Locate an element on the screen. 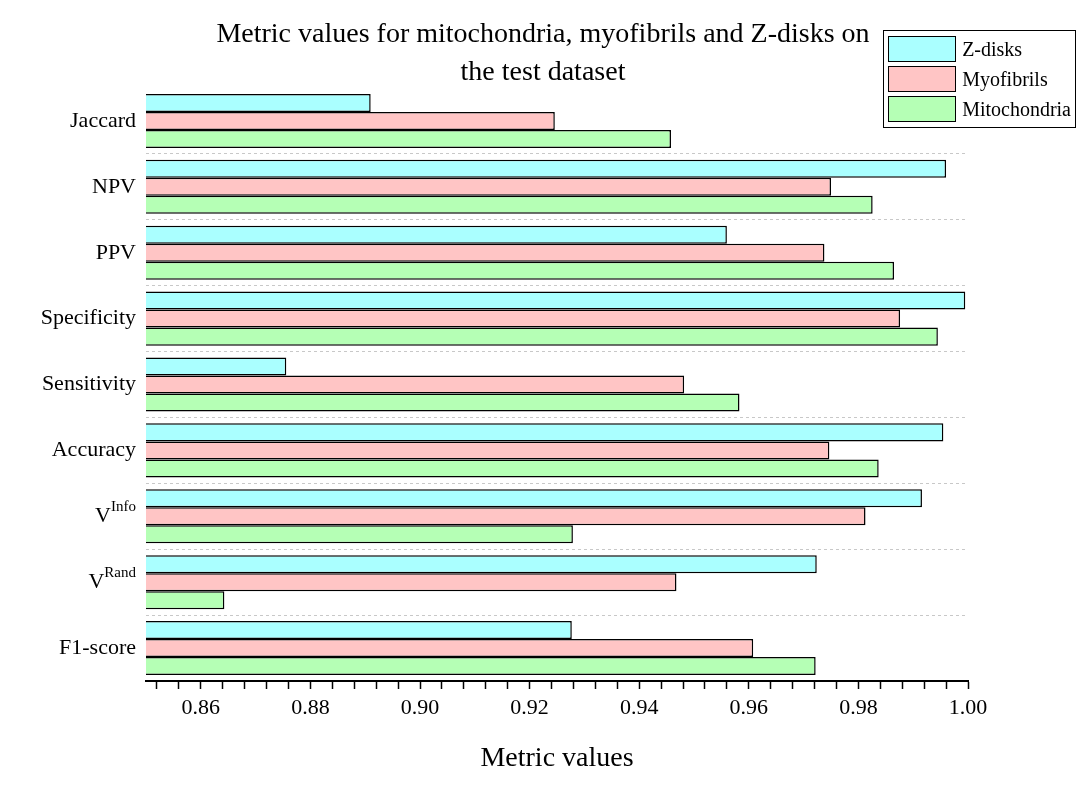 The width and height of the screenshot is (1084, 787). y-tick-label: Jaccard is located at coordinates (103, 119).